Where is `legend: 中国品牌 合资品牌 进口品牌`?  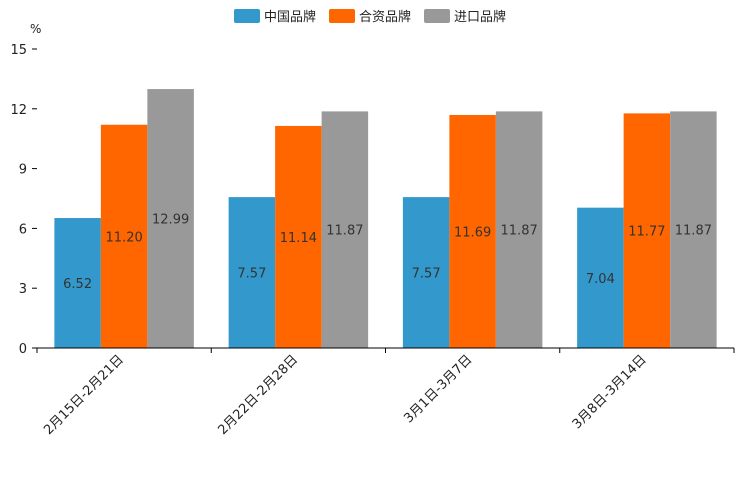
legend: 中国品牌 合资品牌 进口品牌 is located at coordinates (370, 17).